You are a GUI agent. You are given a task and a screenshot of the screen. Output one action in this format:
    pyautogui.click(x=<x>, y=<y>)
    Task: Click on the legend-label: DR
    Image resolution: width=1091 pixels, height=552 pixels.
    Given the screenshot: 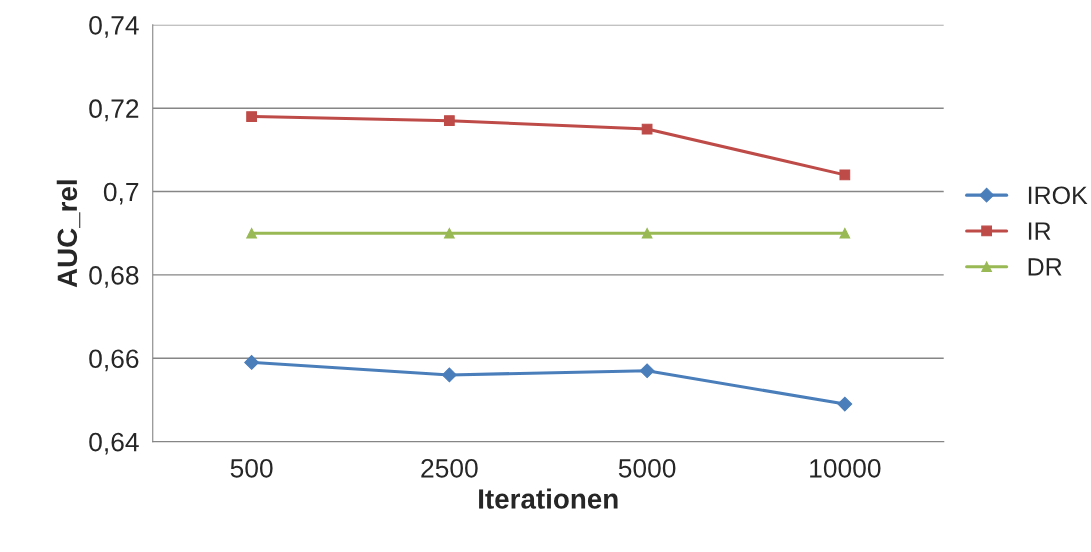 What is the action you would take?
    pyautogui.click(x=1045, y=267)
    